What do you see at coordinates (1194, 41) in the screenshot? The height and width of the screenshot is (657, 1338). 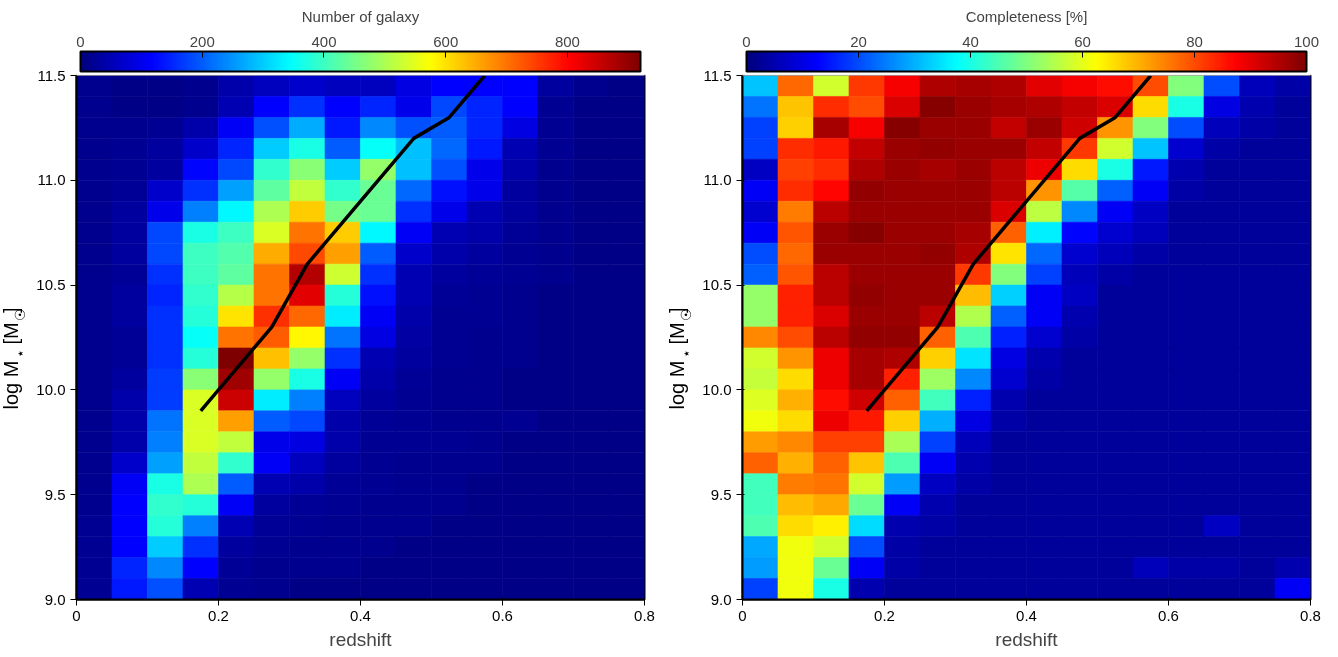 I see `color-bar-label: 80` at bounding box center [1194, 41].